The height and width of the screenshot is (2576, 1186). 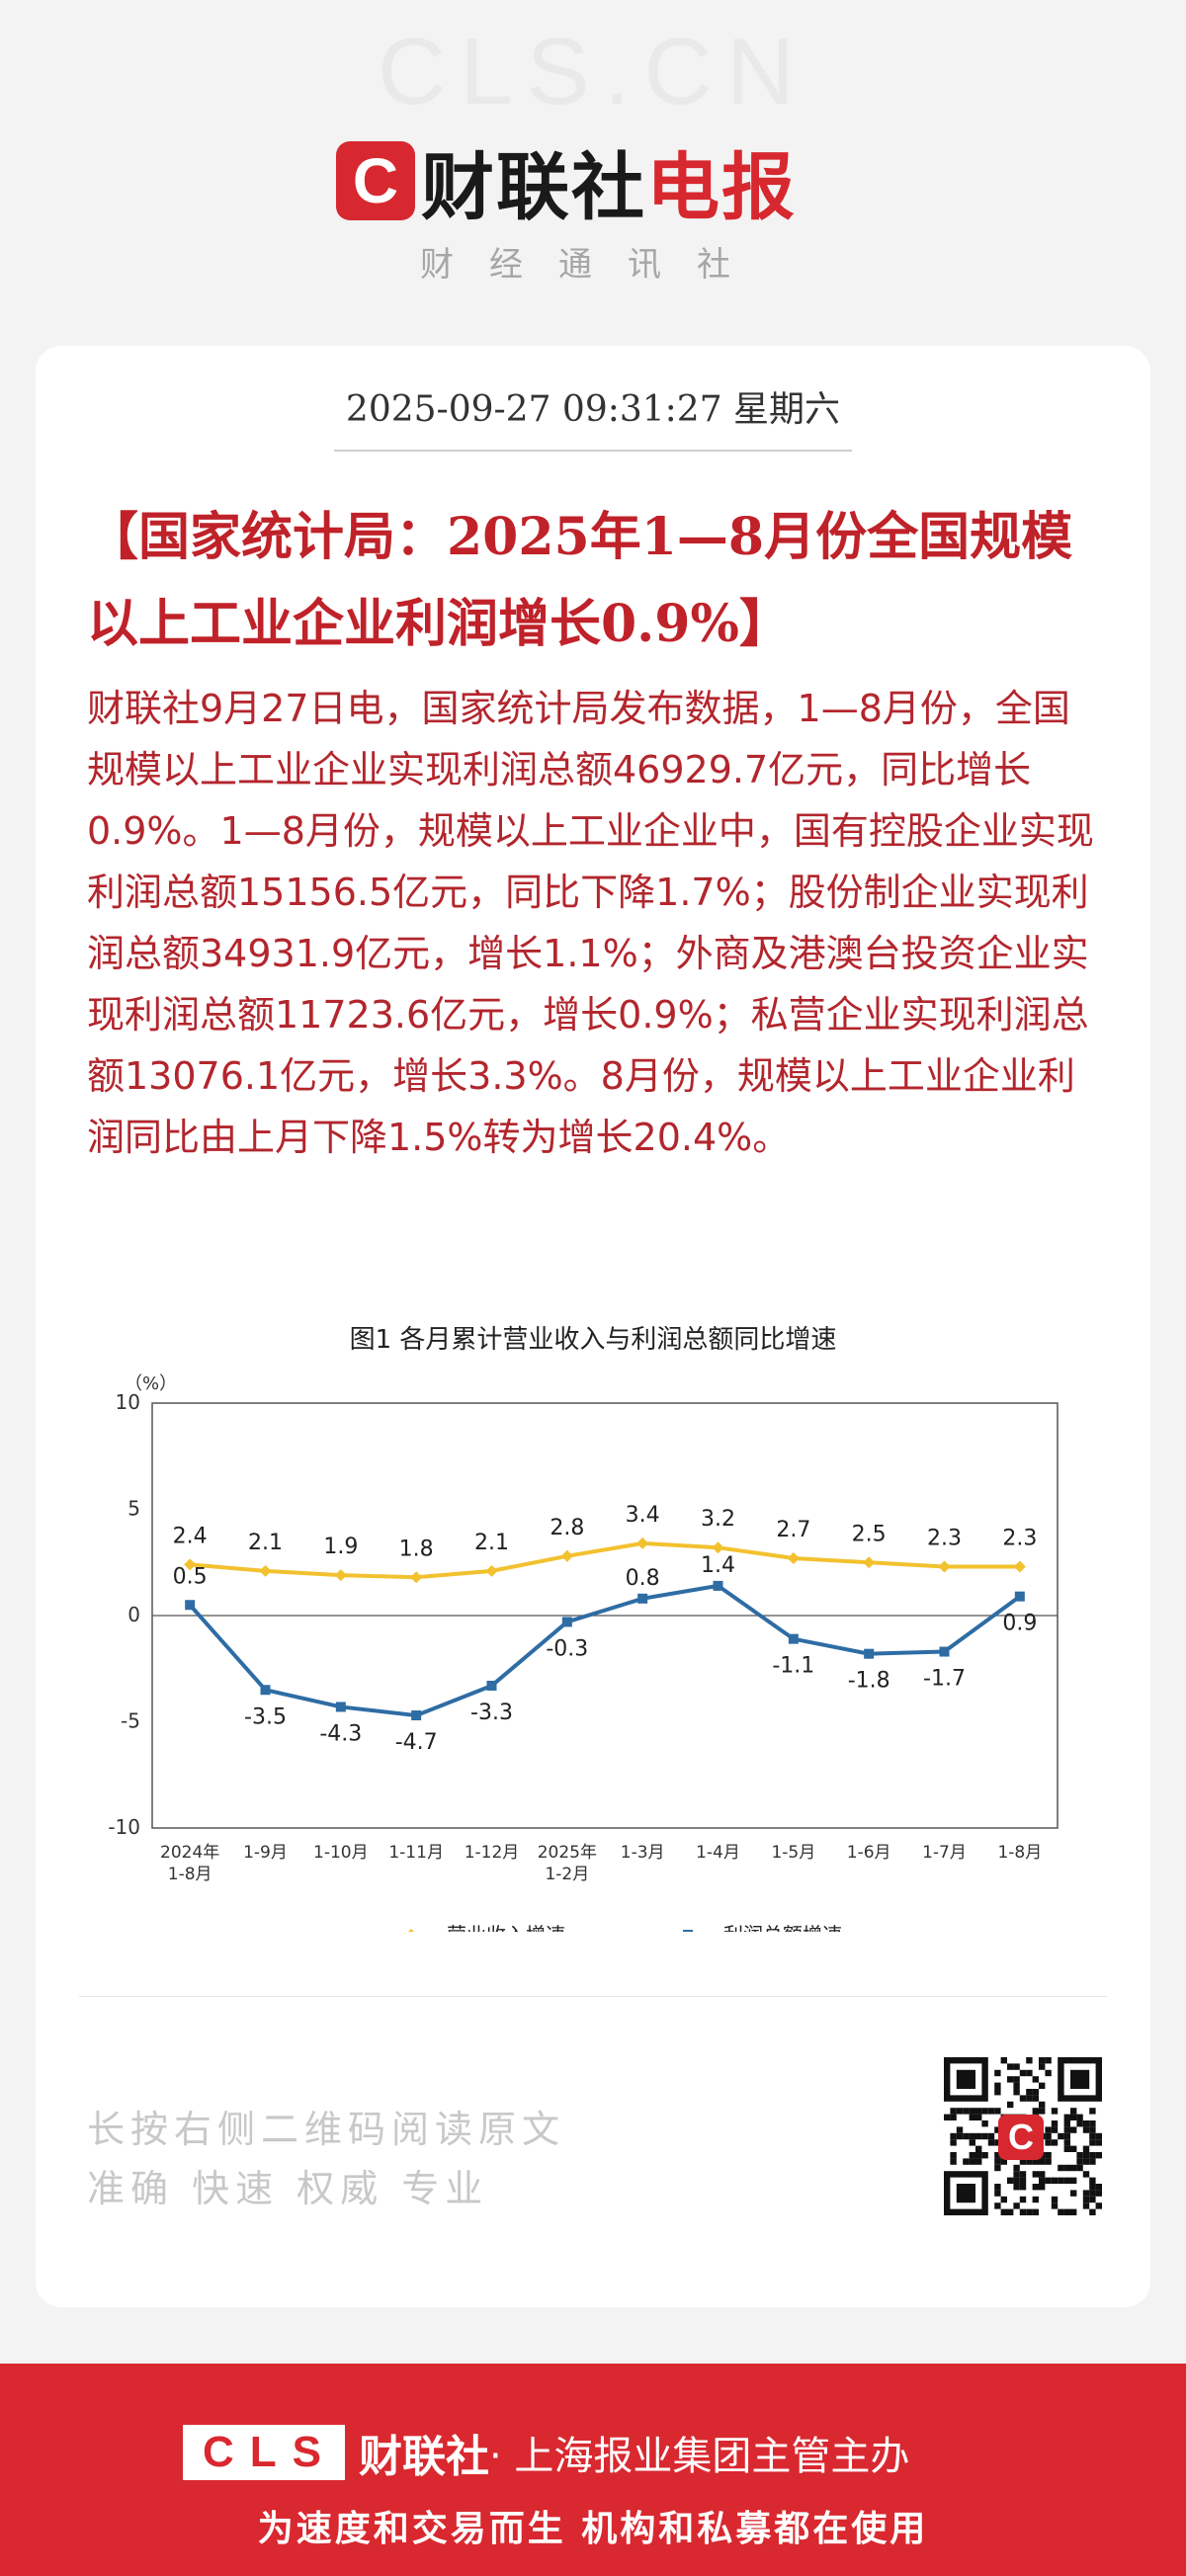 I want to click on datetime-underline, so click(x=593, y=451).